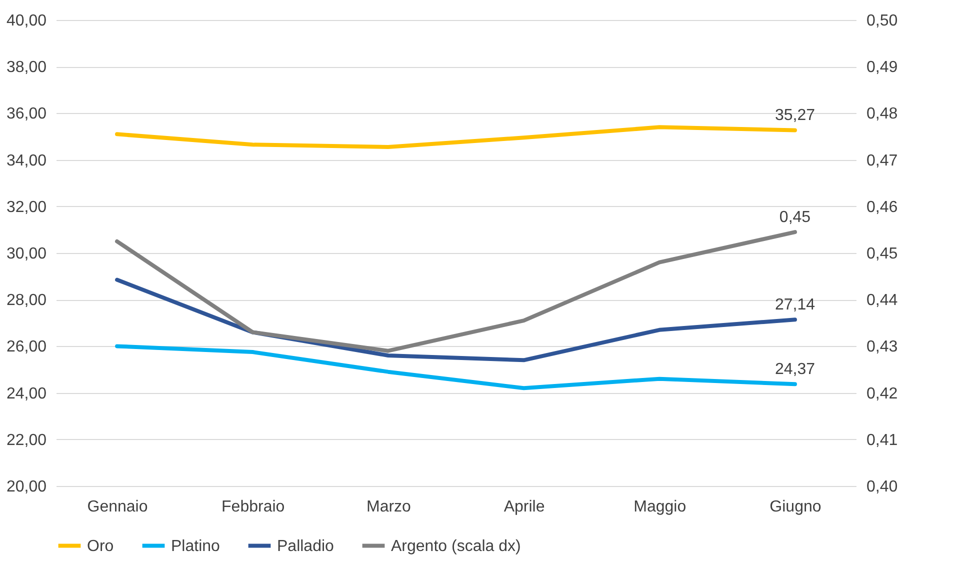 This screenshot has width=960, height=584. I want to click on x-tick-label: Aprile, so click(524, 507).